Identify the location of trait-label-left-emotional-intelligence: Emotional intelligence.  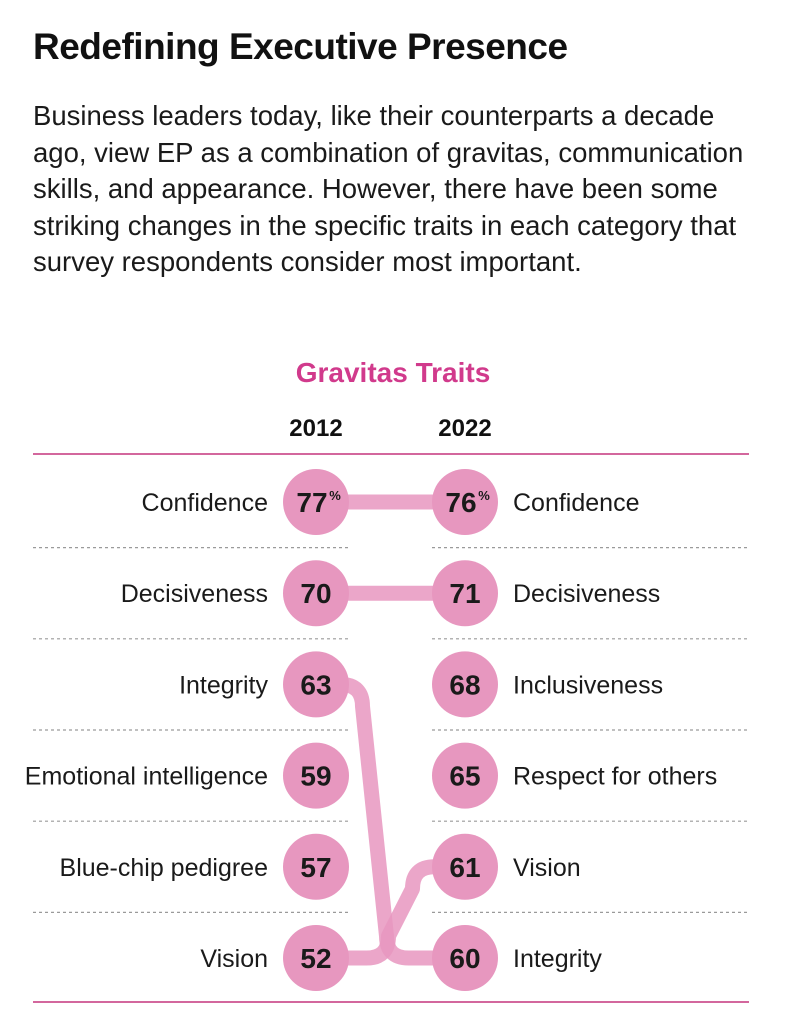
(146, 777).